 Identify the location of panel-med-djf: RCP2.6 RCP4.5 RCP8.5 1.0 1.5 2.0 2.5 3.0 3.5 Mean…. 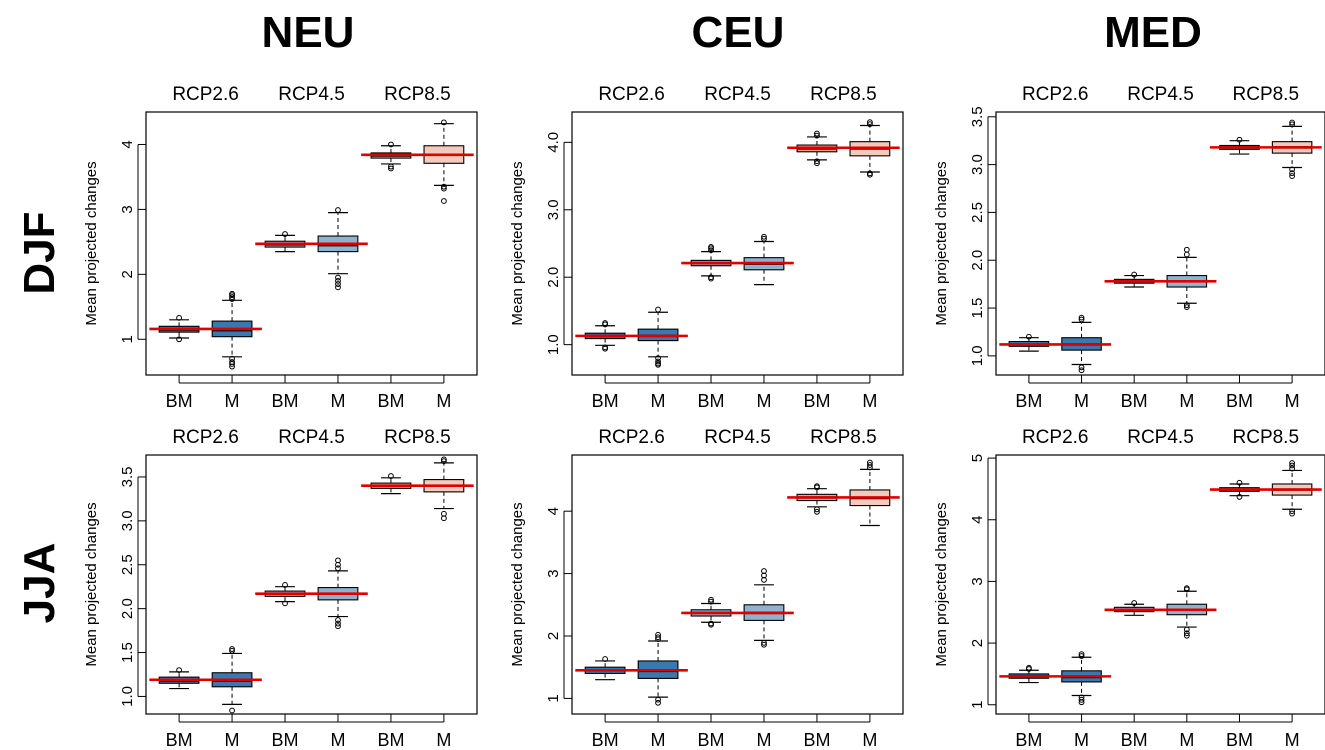
(1129, 247).